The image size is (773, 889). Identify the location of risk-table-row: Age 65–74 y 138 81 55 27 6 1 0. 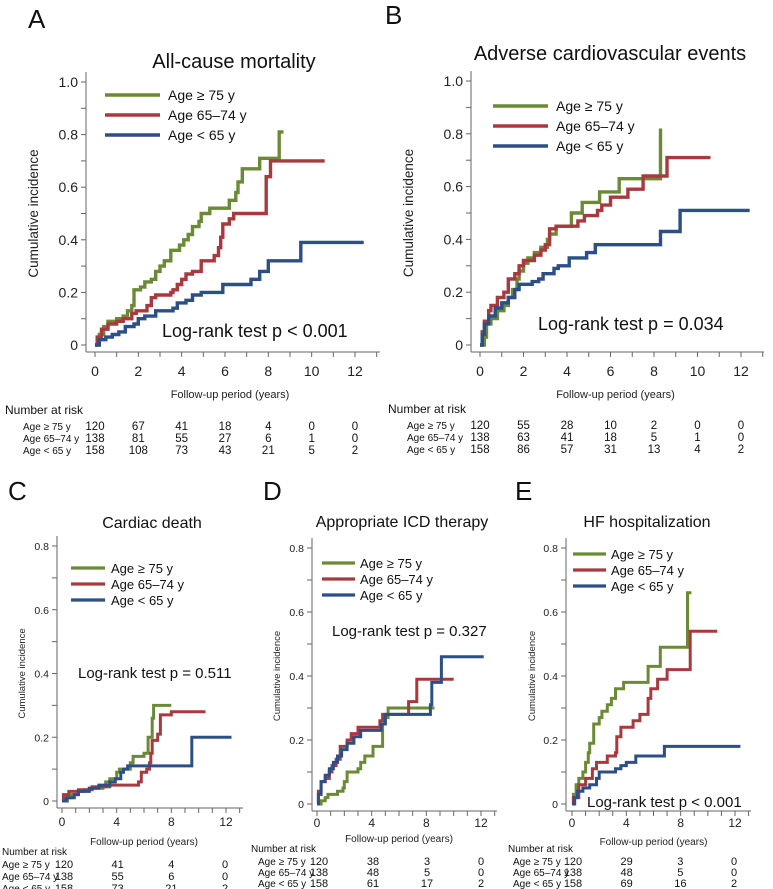
(190, 439).